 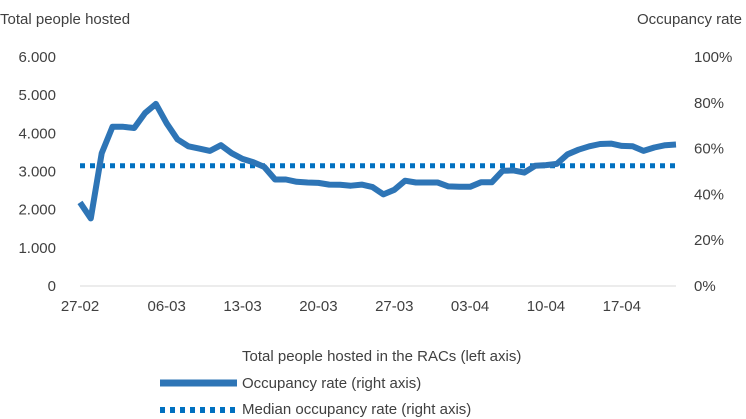 I want to click on y-left-axis-title: Total people hosted, so click(x=65, y=19).